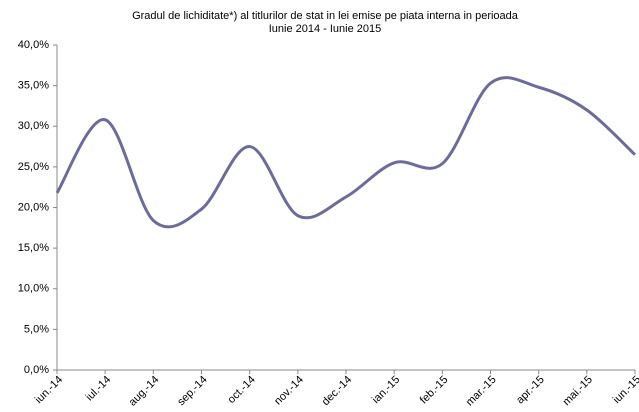  I want to click on y-tick-label: 15,0%, so click(33, 248).